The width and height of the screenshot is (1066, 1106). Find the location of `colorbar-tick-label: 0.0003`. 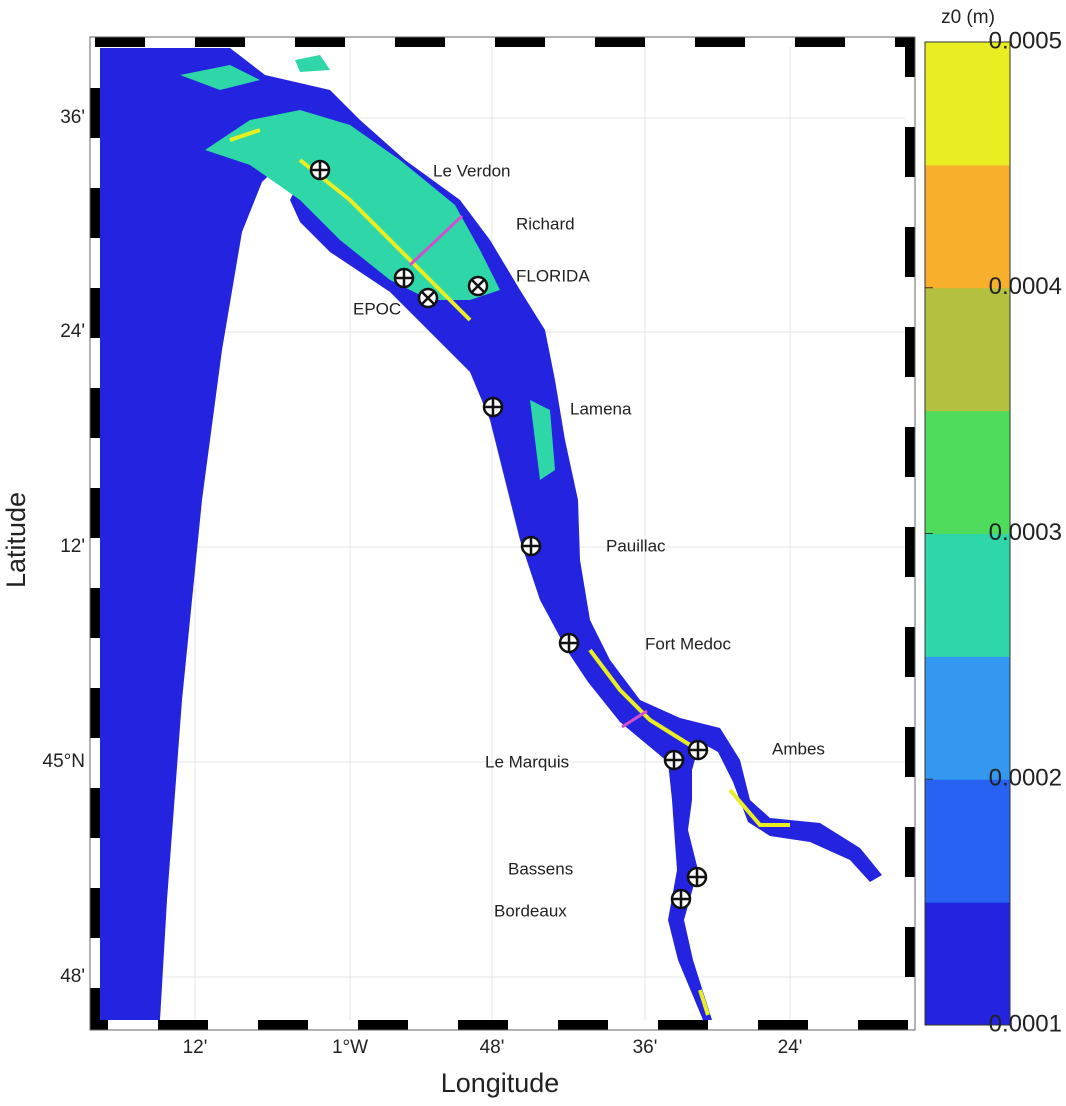

colorbar-tick-label: 0.0003 is located at coordinates (1025, 532).